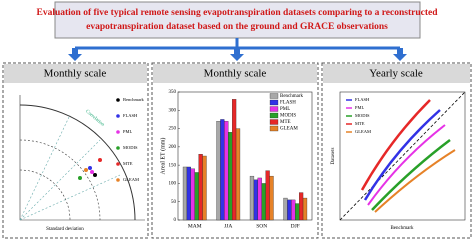  I want to click on y-tick-label: 350, so click(173, 92).